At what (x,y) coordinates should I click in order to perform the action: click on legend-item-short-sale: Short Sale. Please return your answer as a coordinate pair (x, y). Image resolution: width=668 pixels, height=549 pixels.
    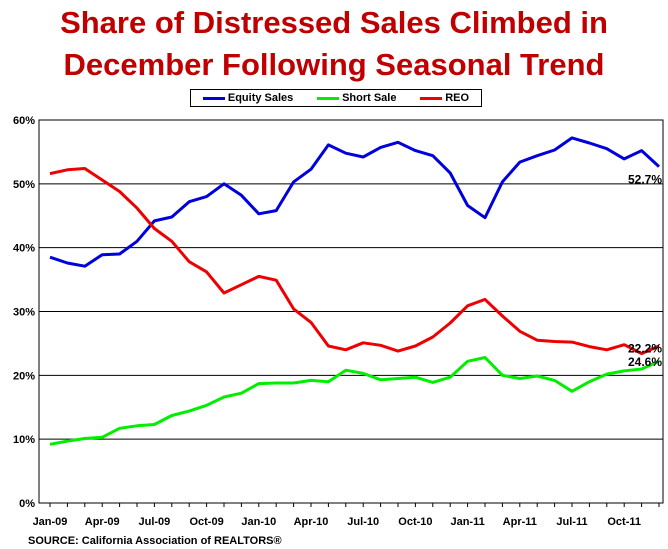
    Looking at the image, I should click on (356, 98).